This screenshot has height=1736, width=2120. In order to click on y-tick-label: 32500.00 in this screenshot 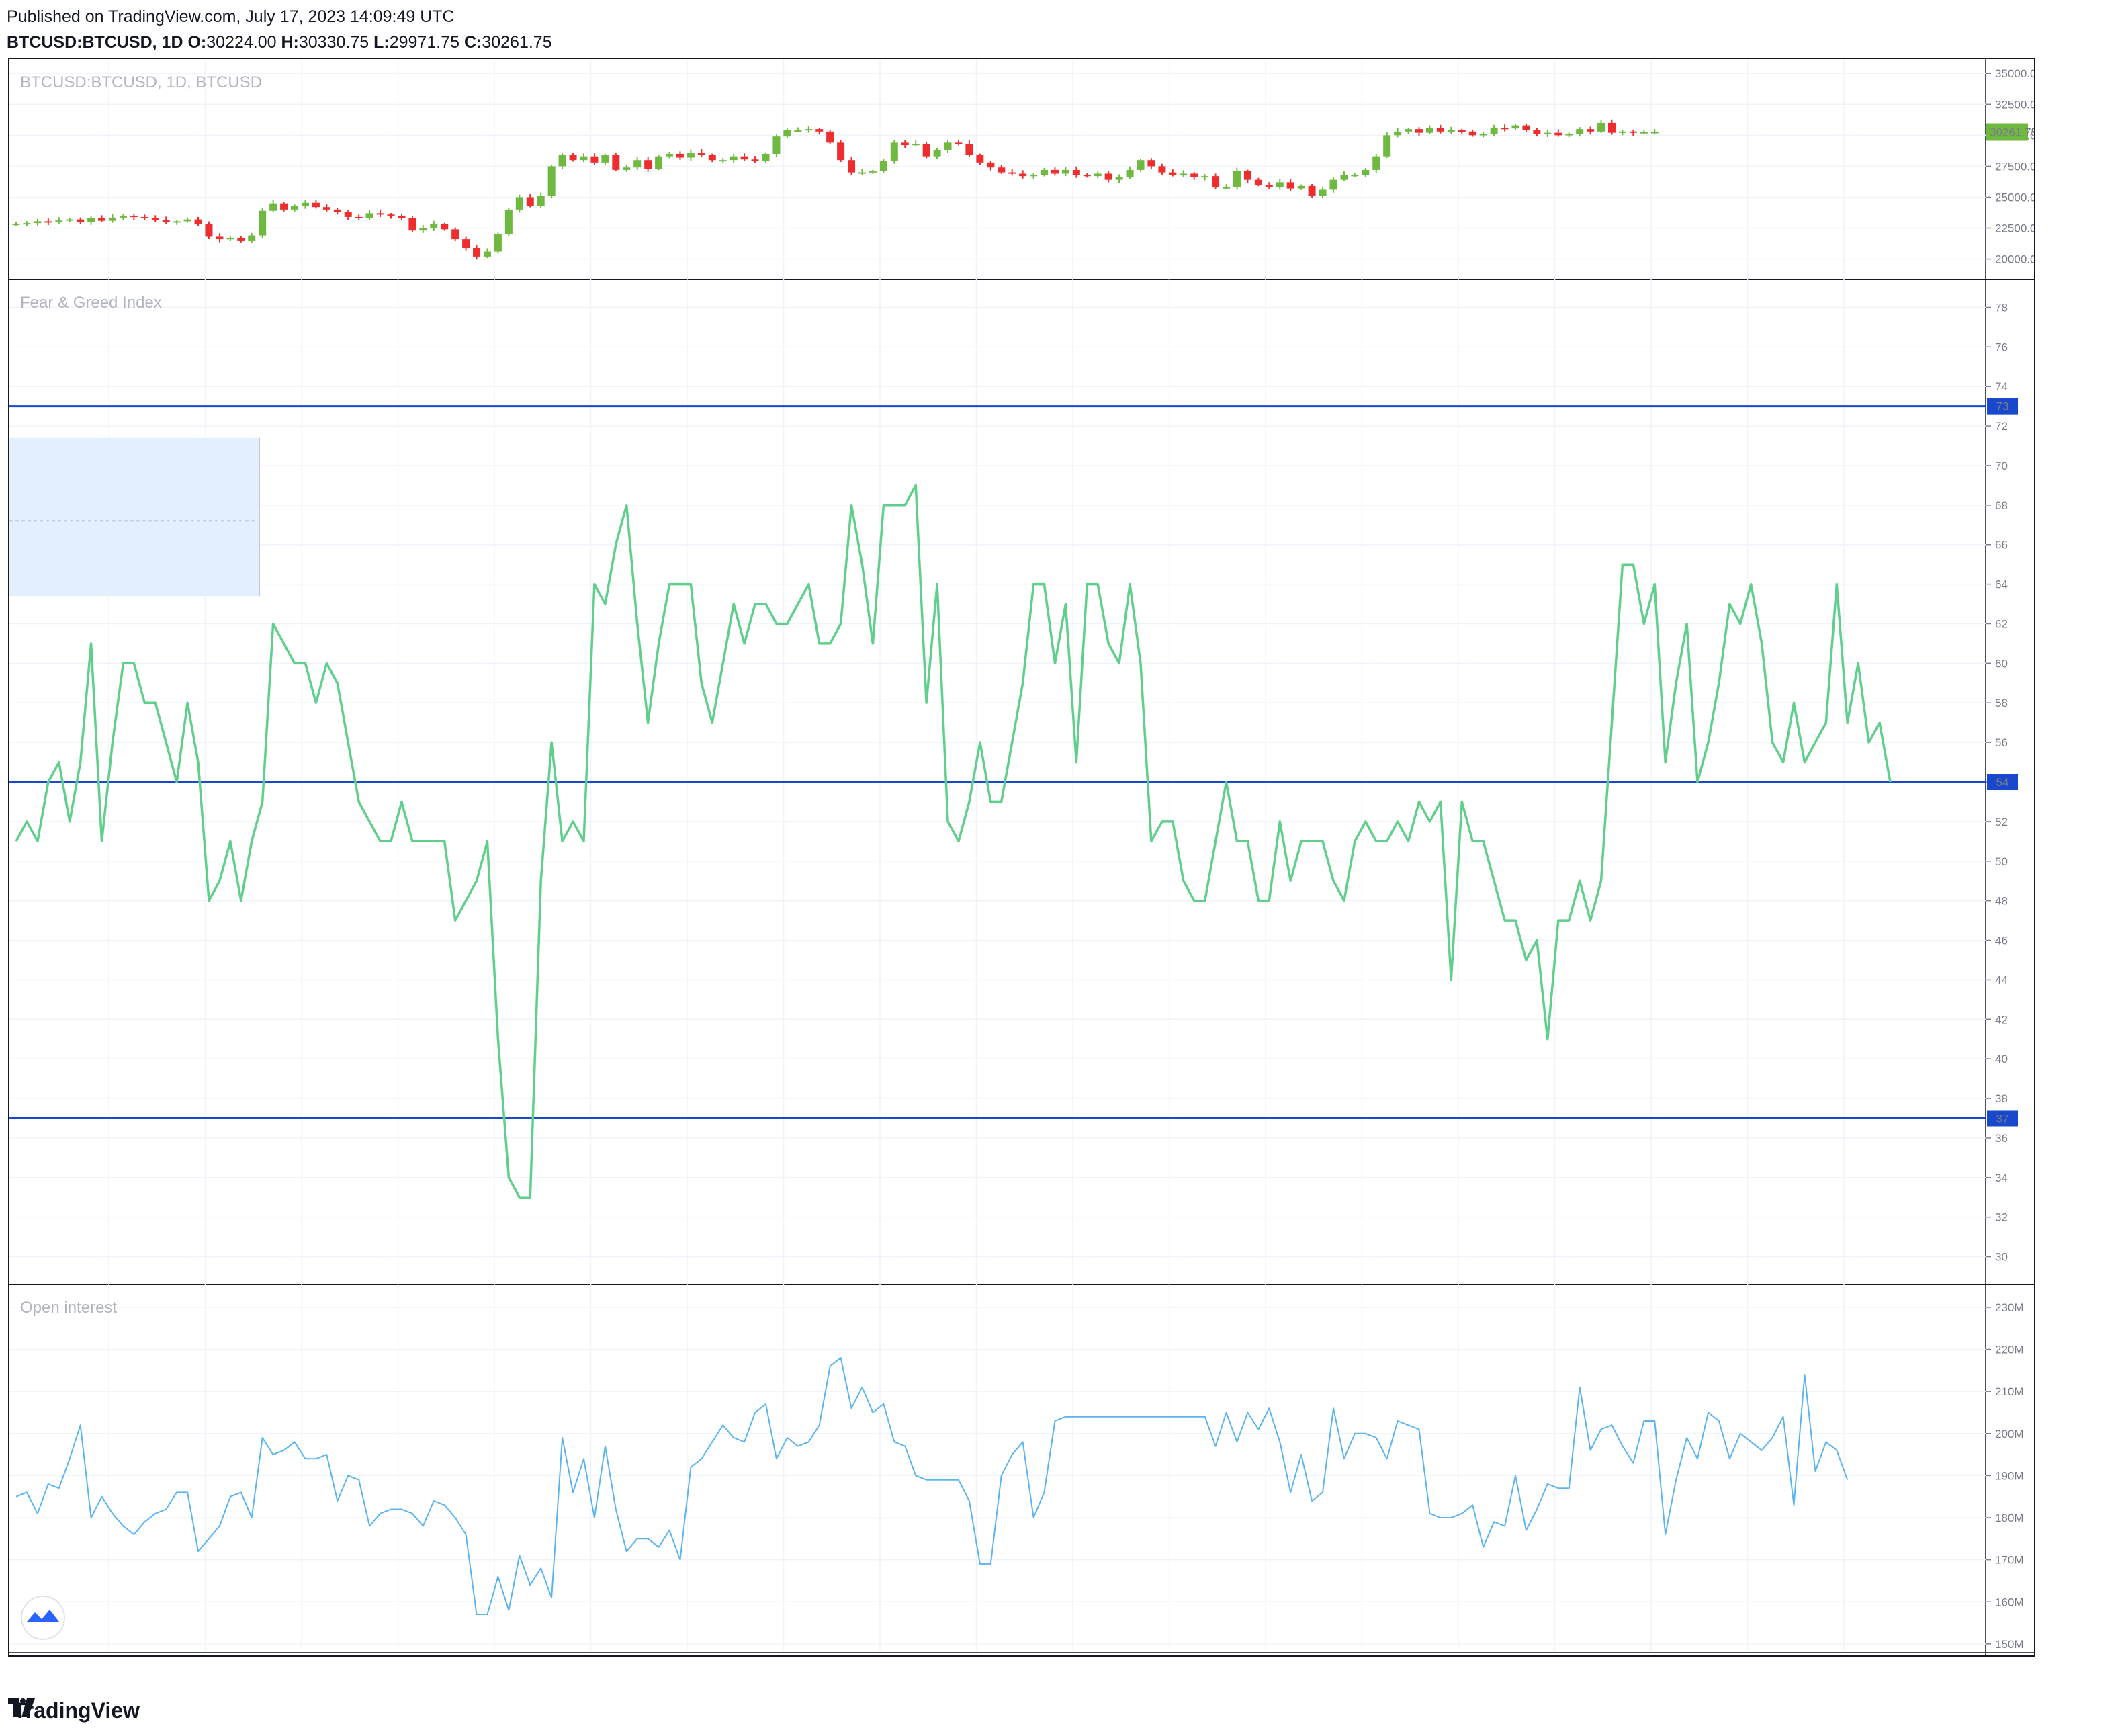, I will do `click(2015, 104)`.